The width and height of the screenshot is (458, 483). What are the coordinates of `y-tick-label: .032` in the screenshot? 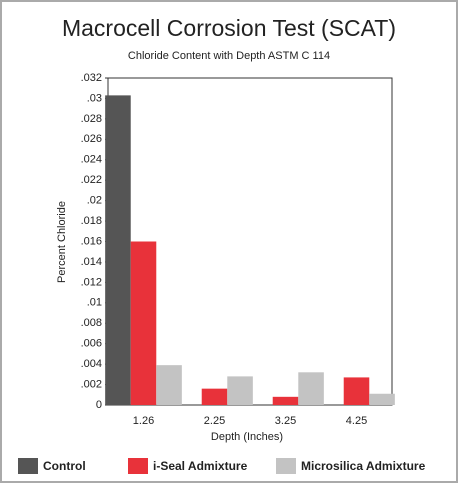 It's located at (91, 78).